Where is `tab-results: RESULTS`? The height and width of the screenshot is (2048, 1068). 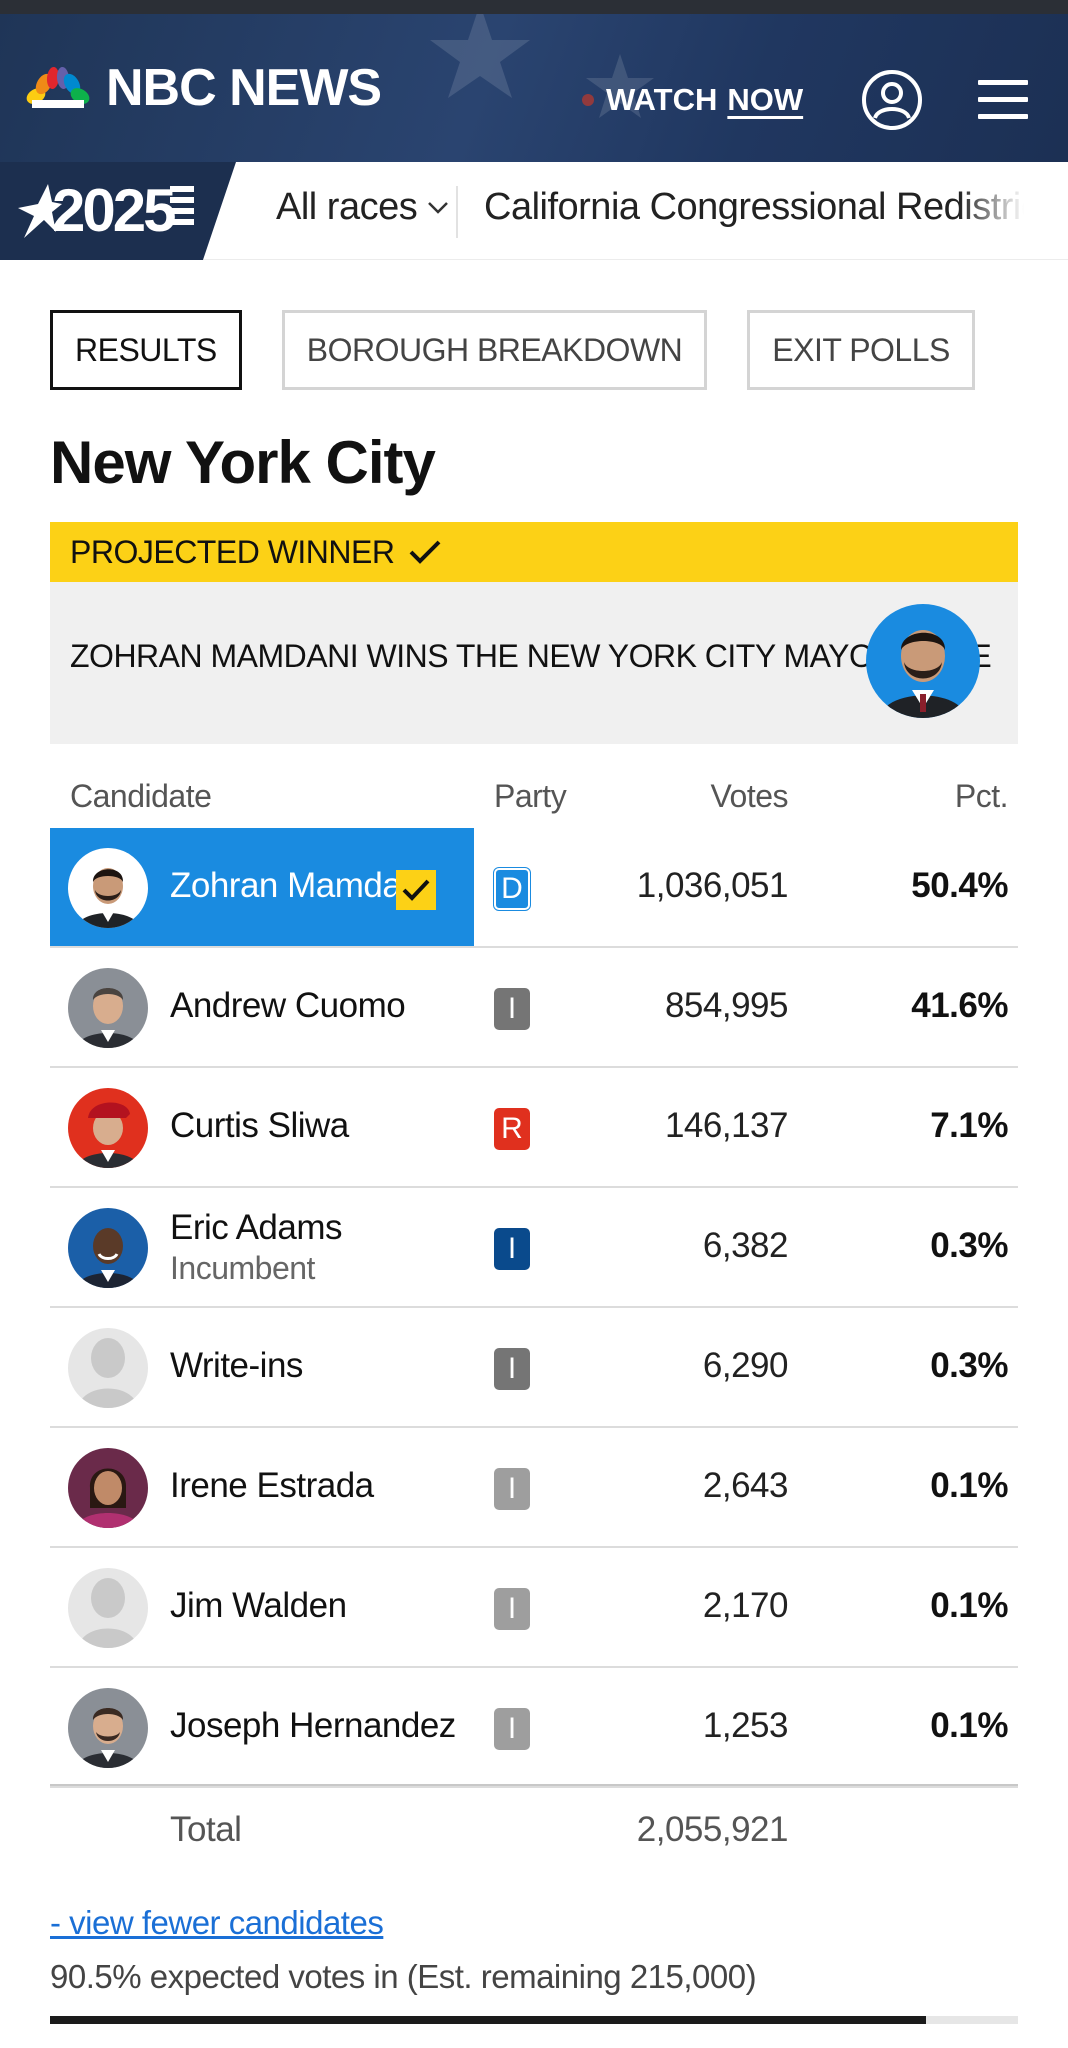 tab-results: RESULTS is located at coordinates (146, 350).